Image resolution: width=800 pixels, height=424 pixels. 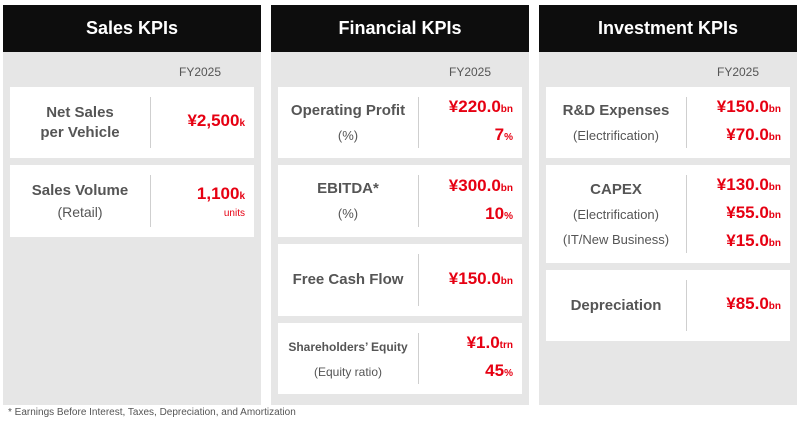 I want to click on kpi-label-main: Sales Volume, so click(x=80, y=190).